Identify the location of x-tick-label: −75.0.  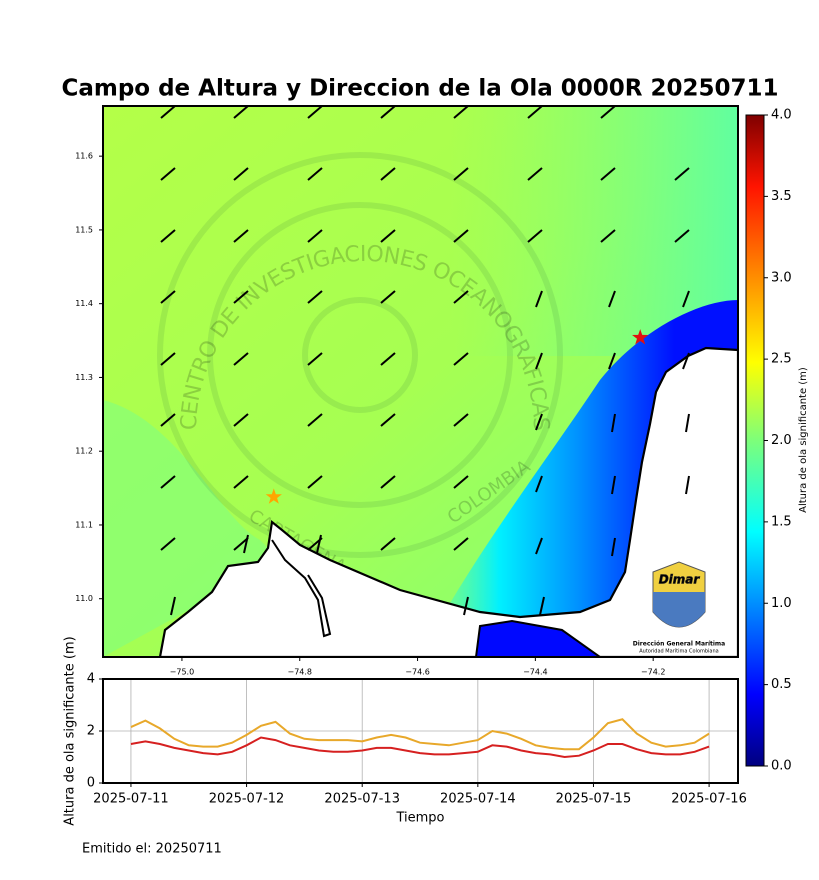
(182, 672).